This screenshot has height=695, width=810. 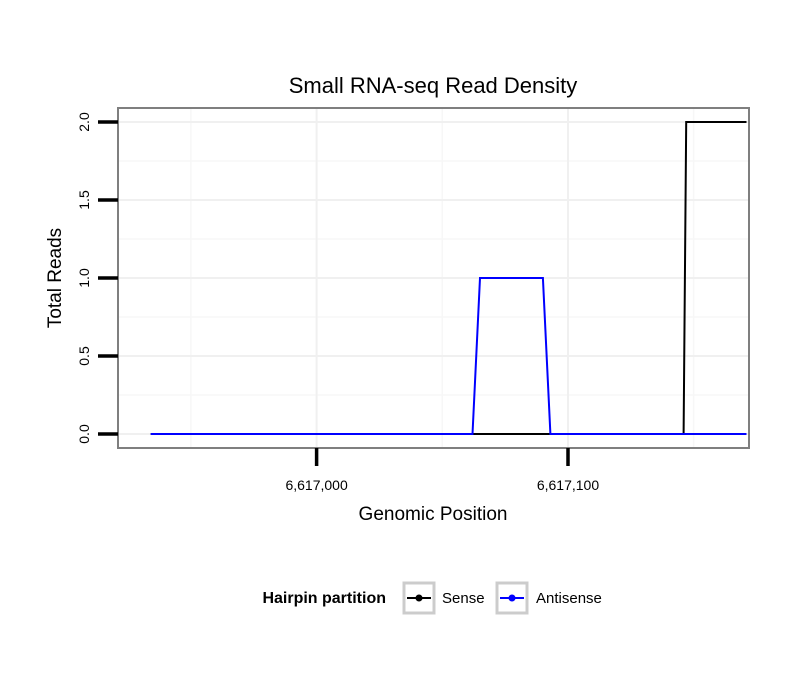 I want to click on legend-item-sense: Sense, so click(x=443, y=598).